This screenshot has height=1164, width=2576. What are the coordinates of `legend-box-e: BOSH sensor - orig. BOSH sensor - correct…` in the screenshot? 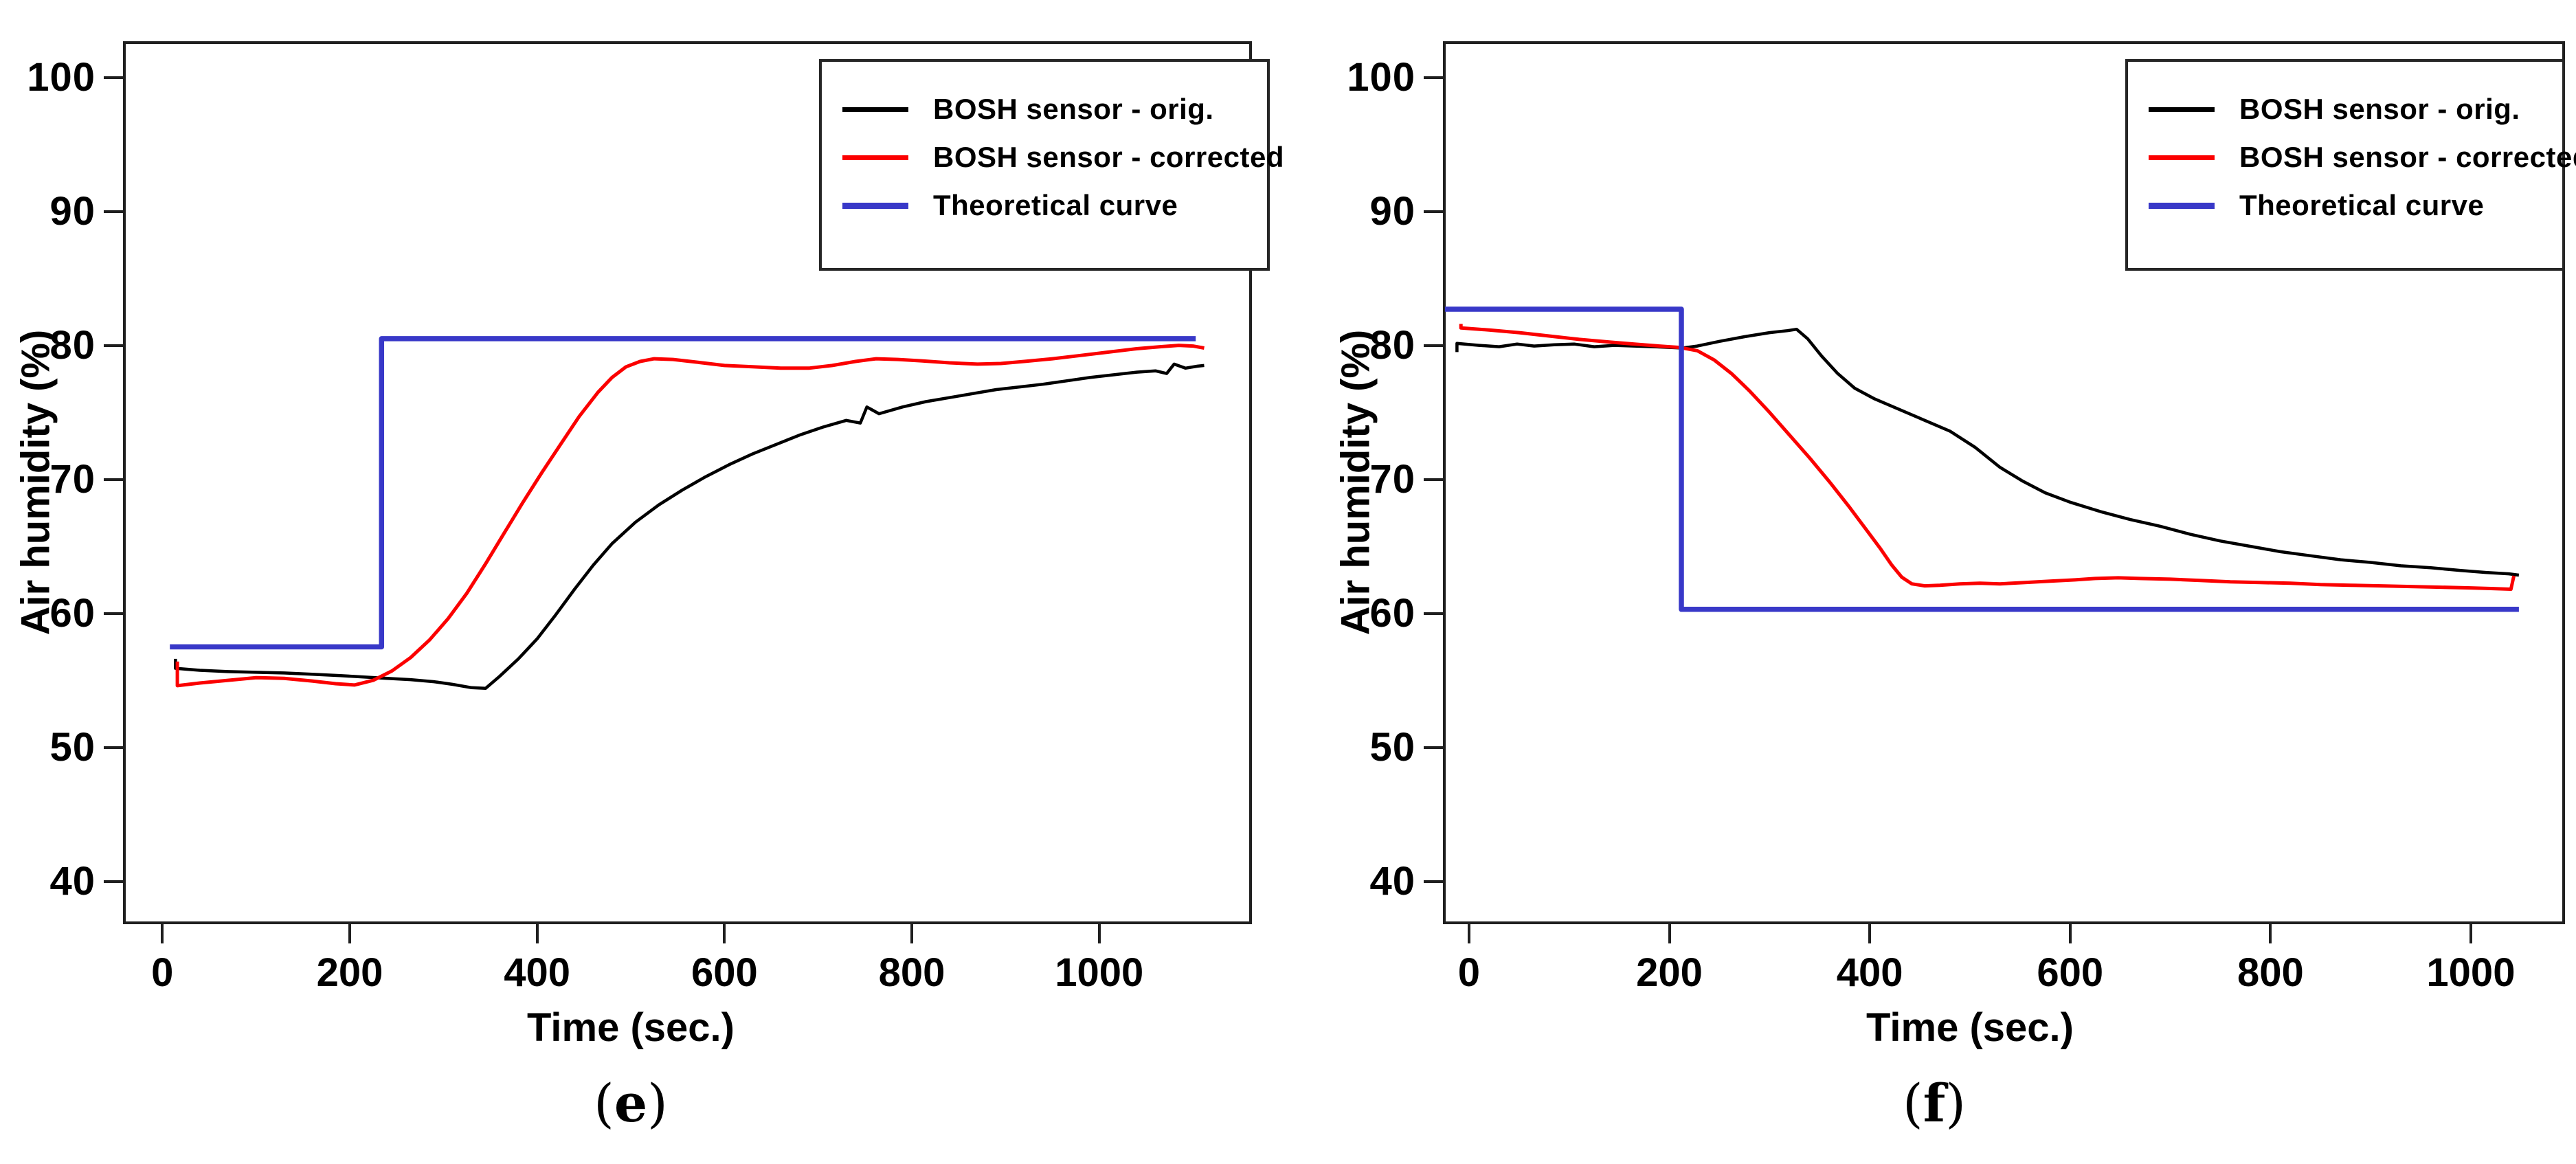 It's located at (1051, 165).